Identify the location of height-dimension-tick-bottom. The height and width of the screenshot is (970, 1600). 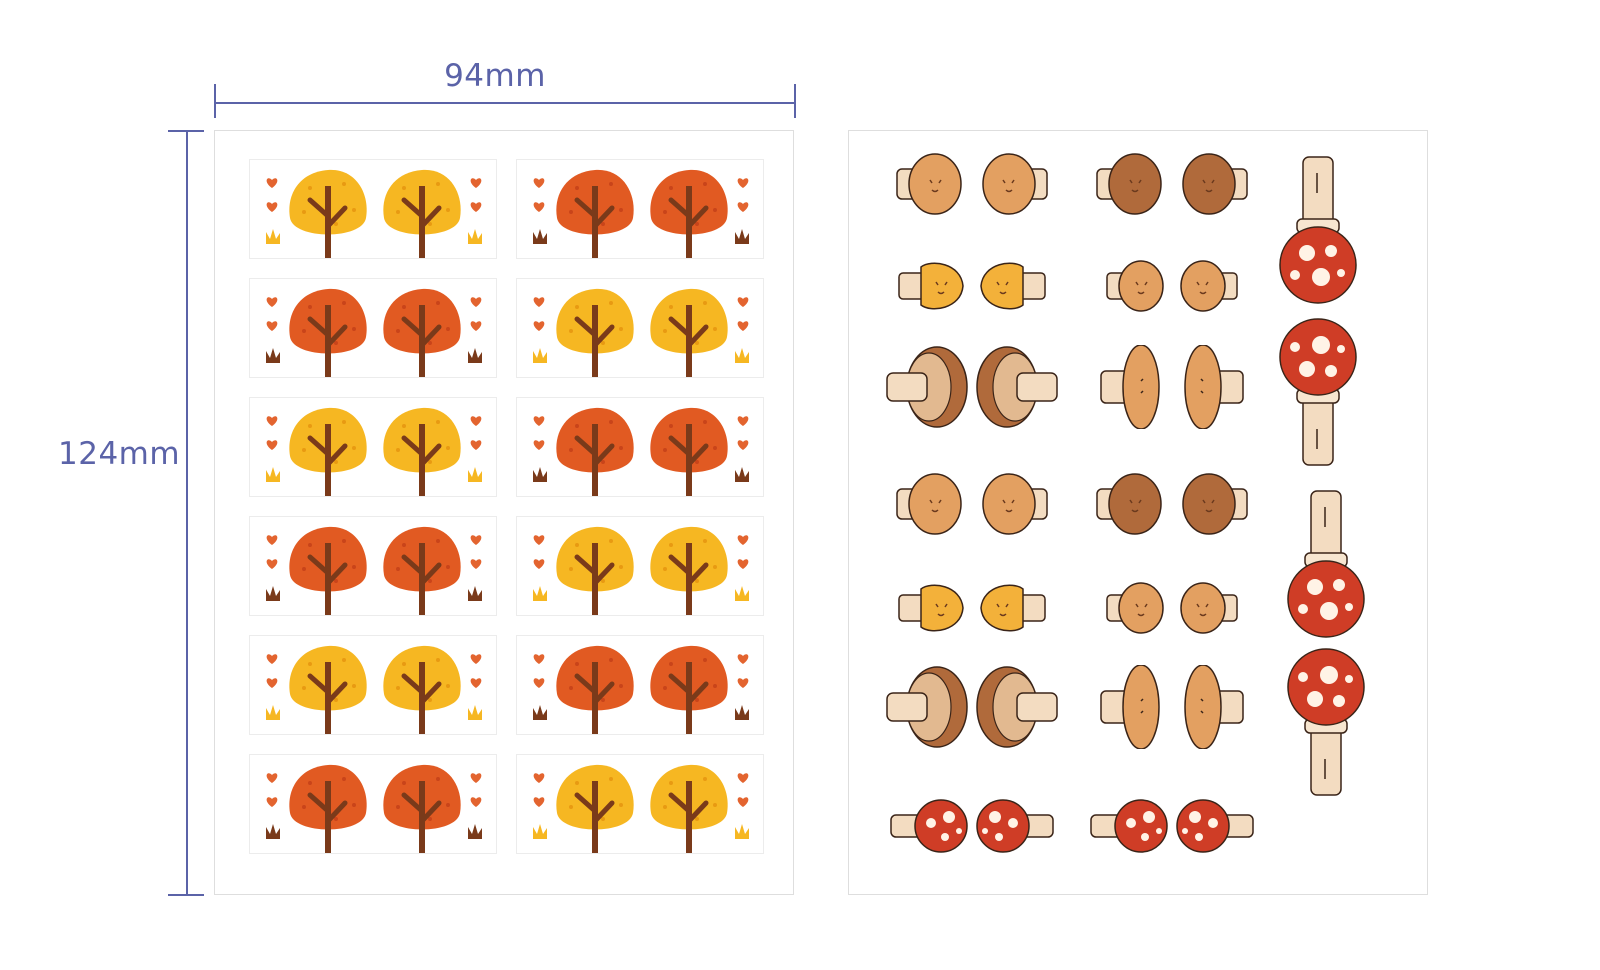
(186, 895).